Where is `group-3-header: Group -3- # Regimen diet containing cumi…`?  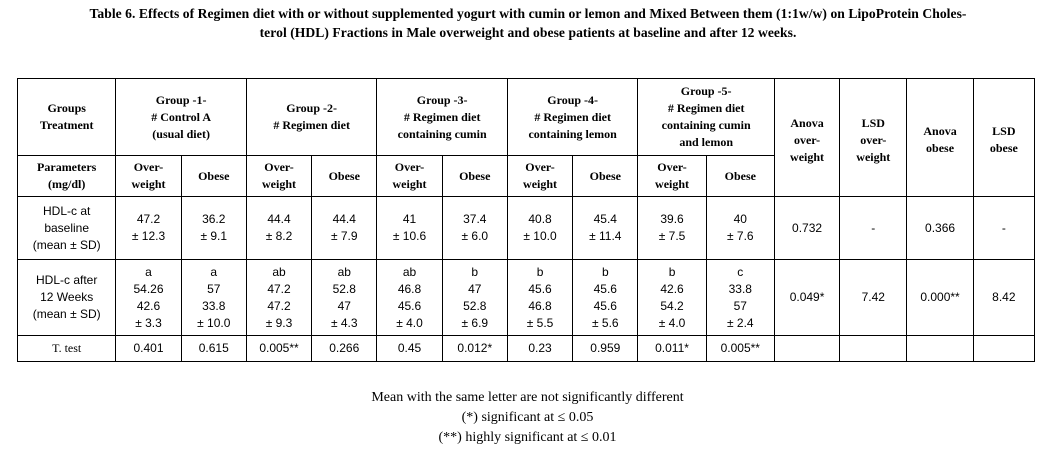 group-3-header: Group -3- # Regimen diet containing cumi… is located at coordinates (442, 117).